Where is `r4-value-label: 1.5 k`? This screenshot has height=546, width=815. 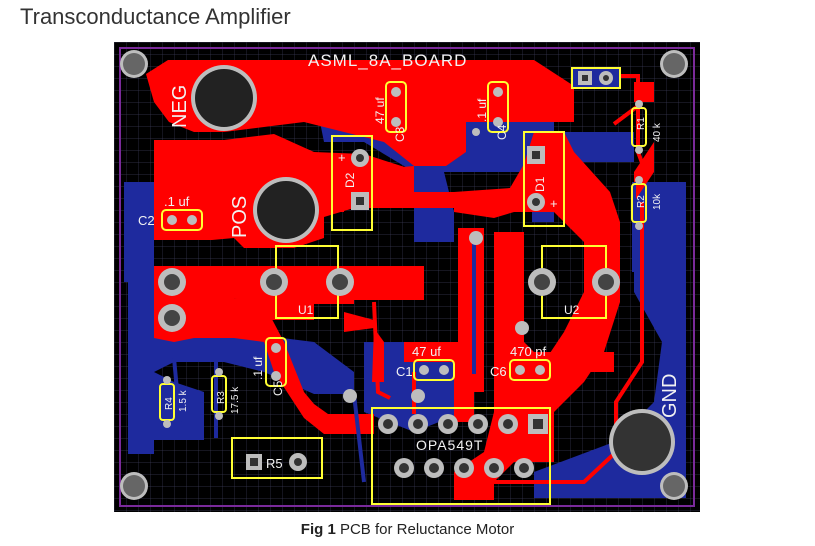
r4-value-label: 1.5 k is located at coordinates (183, 400).